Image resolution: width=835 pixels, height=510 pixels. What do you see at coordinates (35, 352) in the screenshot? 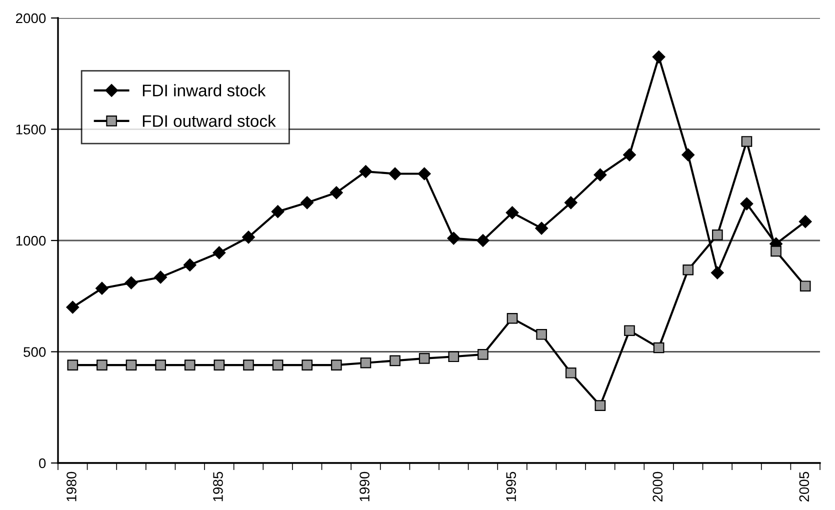
I see `y-tick-label: 500` at bounding box center [35, 352].